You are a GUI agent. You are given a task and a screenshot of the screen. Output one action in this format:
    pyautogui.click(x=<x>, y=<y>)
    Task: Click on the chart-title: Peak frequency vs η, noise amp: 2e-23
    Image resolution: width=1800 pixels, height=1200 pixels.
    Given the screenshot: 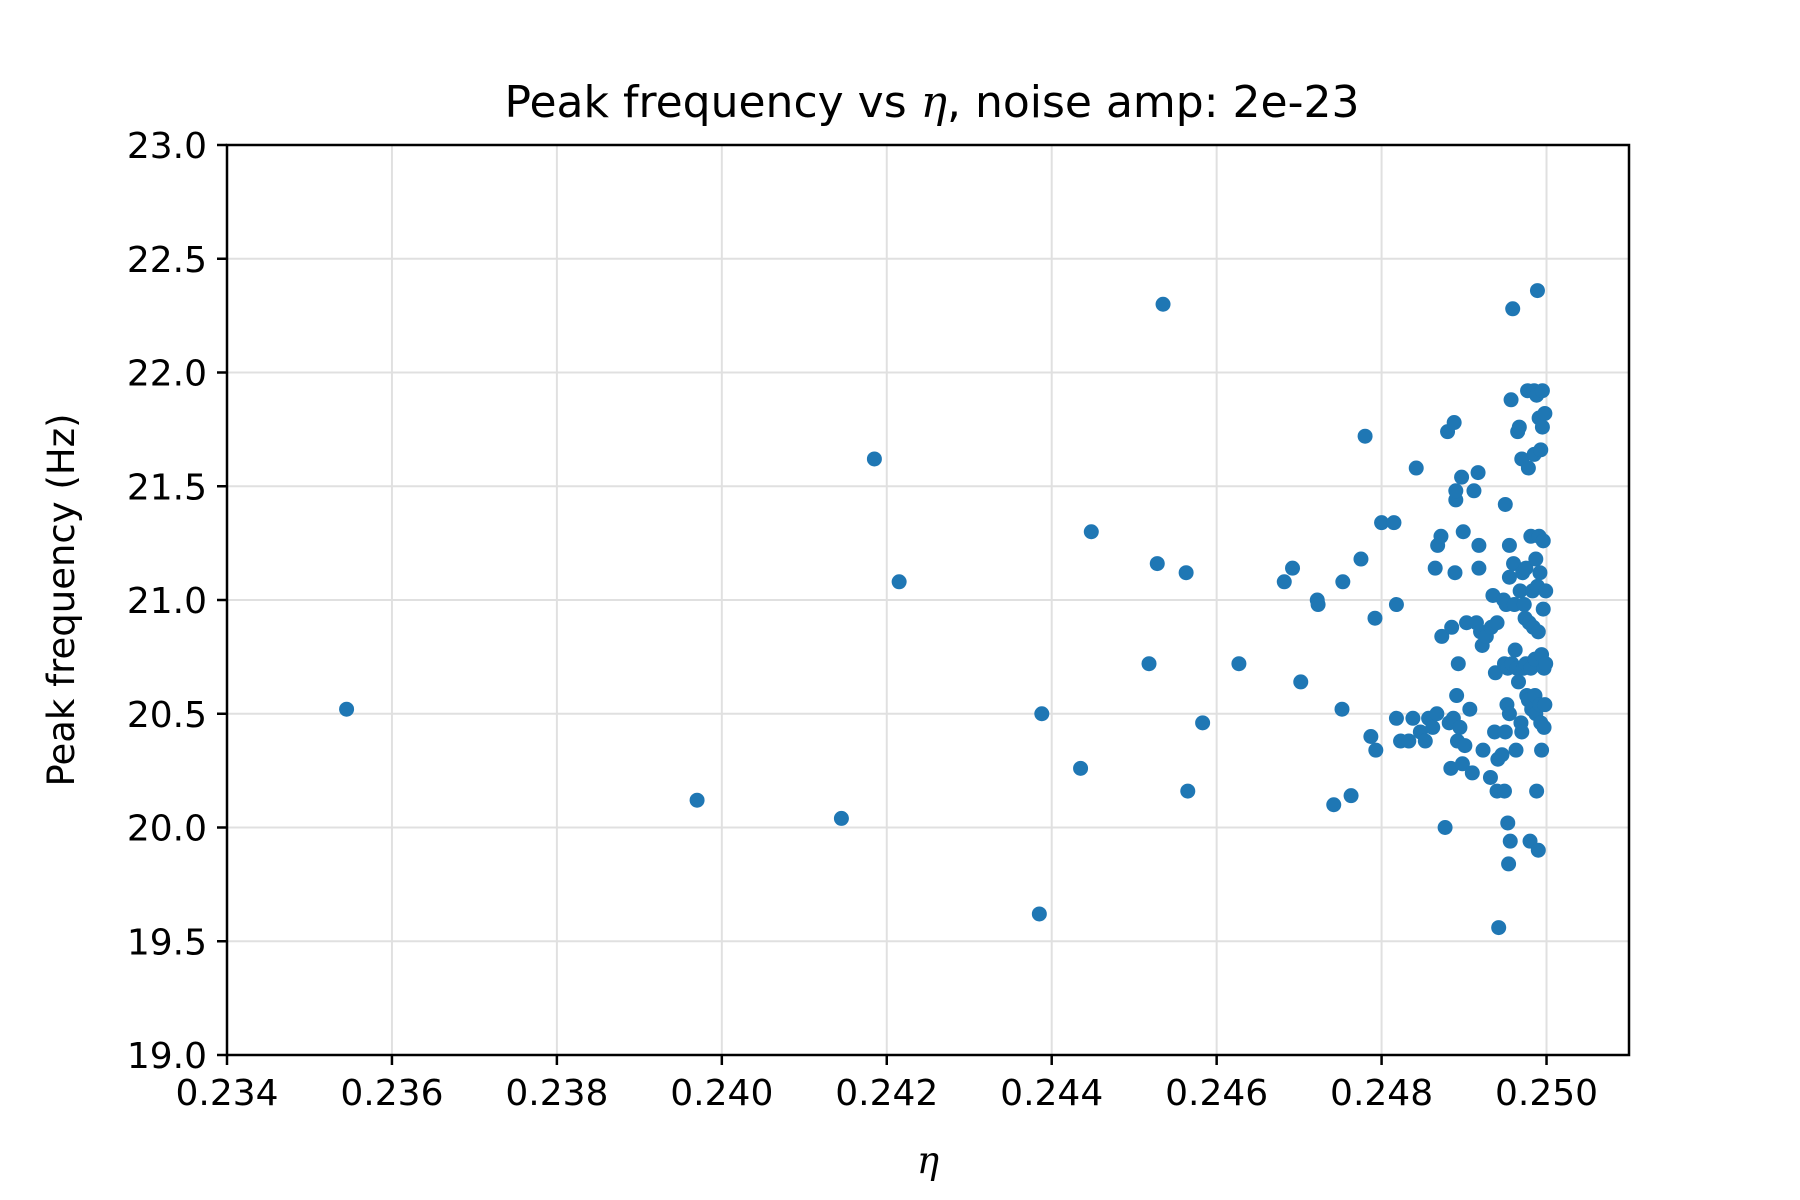 What is the action you would take?
    pyautogui.click(x=932, y=102)
    